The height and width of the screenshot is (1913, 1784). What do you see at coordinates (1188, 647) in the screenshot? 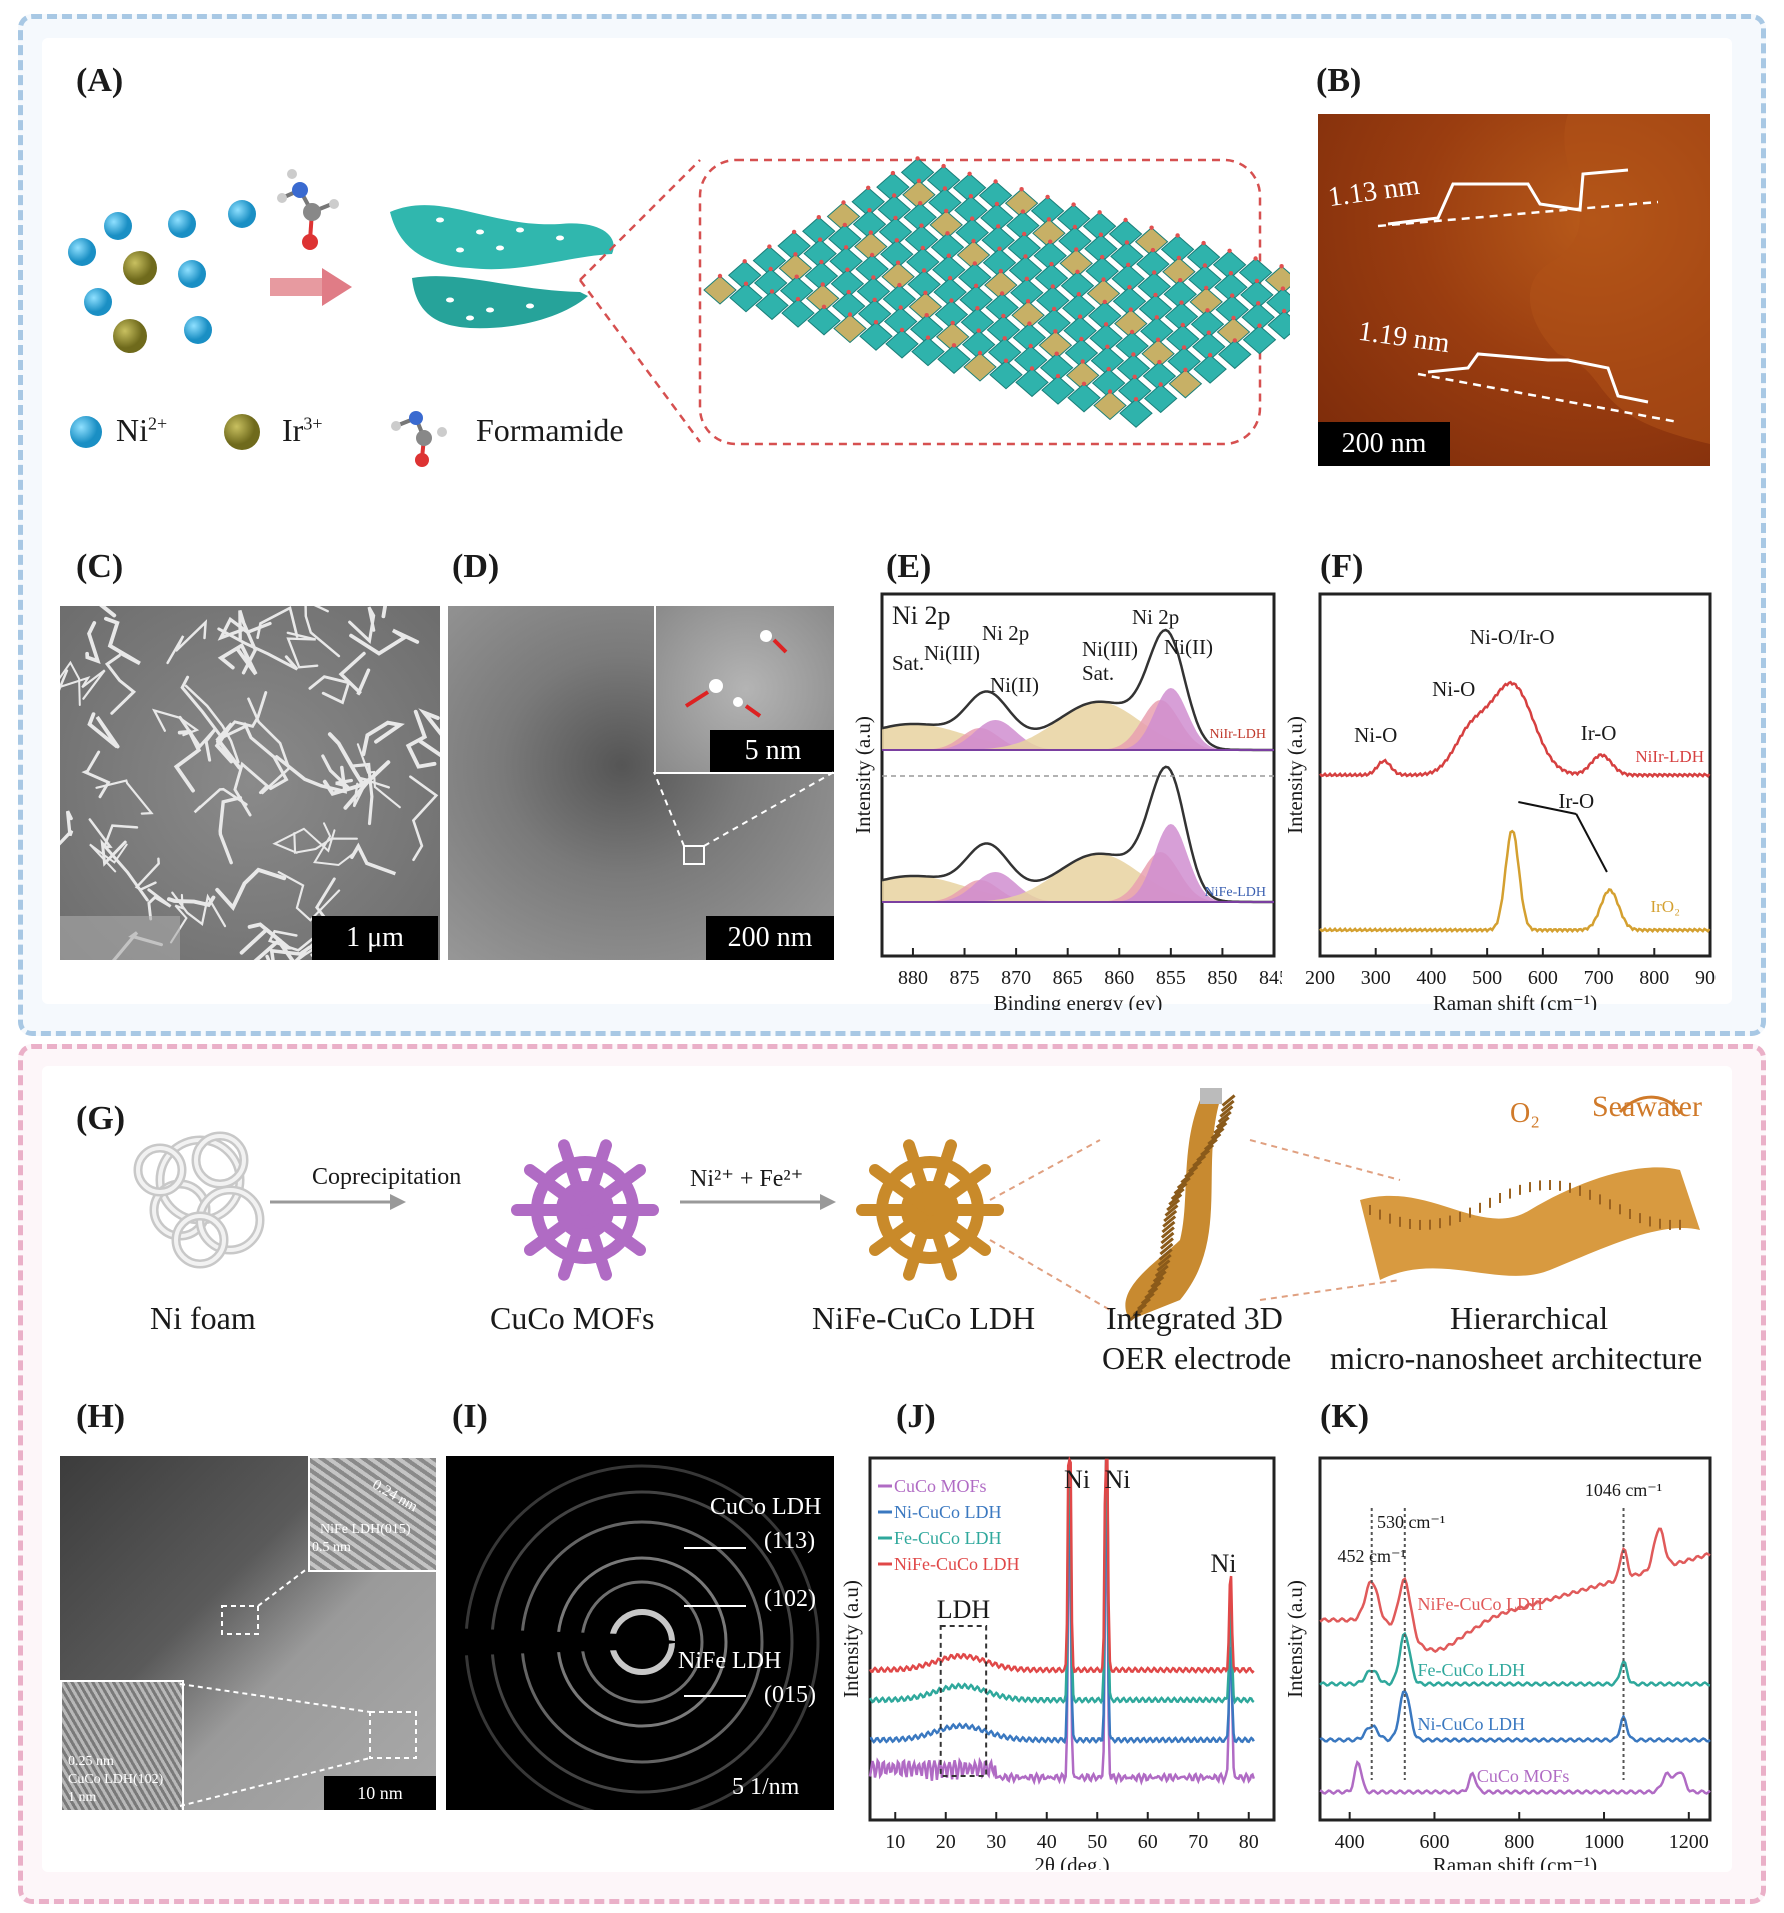
I see `peak-label-ni2b: Ni(II)` at bounding box center [1188, 647].